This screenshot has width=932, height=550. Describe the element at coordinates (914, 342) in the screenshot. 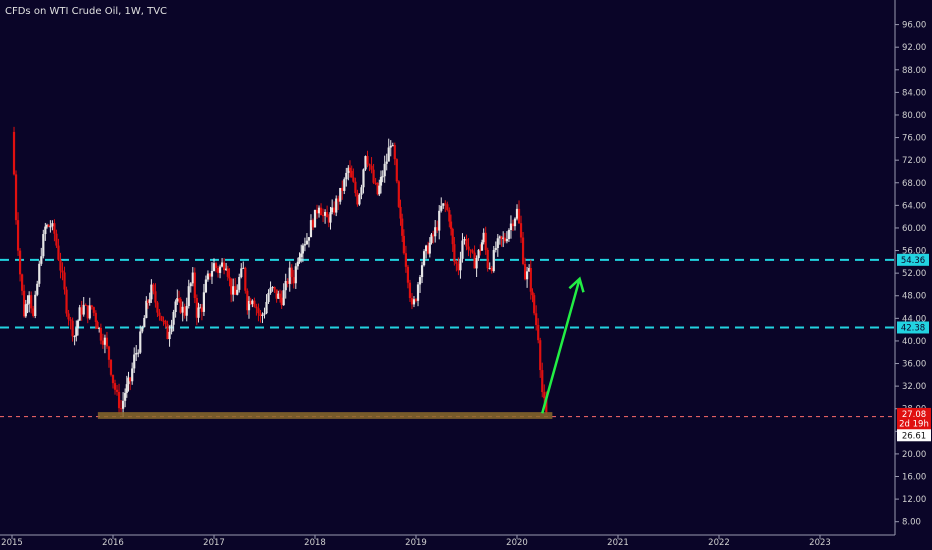

I see `y-tick-label: 40.00` at that location.